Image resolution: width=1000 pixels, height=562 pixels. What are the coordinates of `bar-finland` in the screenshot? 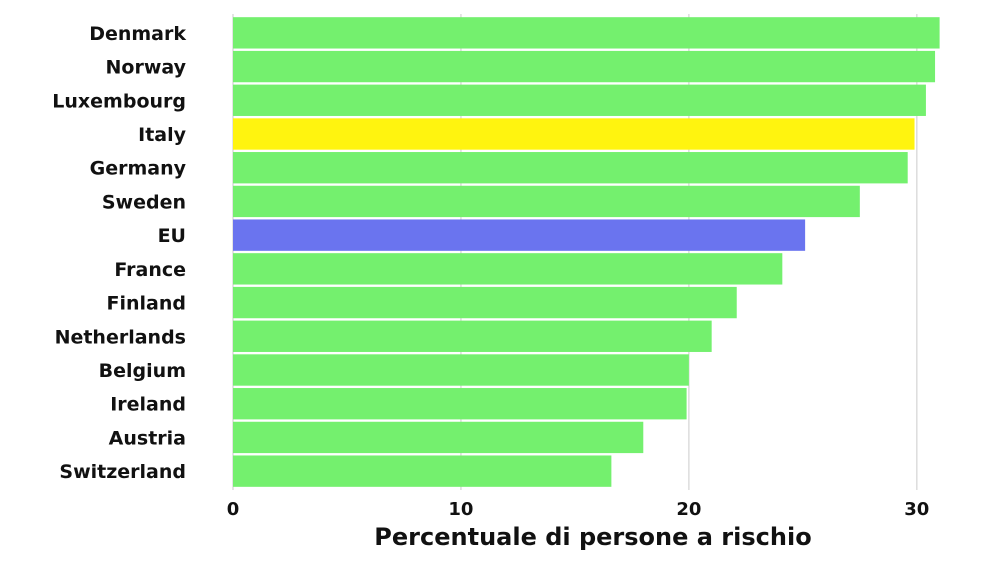 It's located at (485, 302).